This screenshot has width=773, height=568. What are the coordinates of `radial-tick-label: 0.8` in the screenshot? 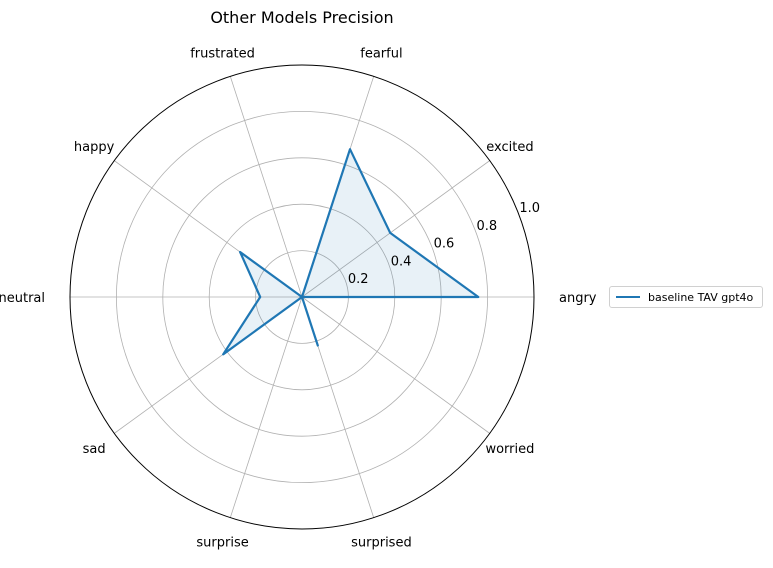 It's located at (486, 226).